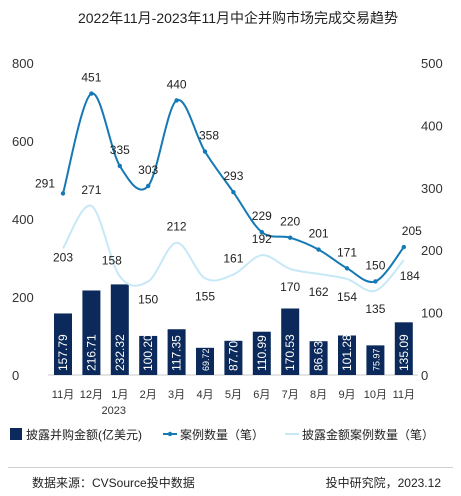 The height and width of the screenshot is (496, 461). I want to click on bar-value-label: 135.09, so click(404, 352).